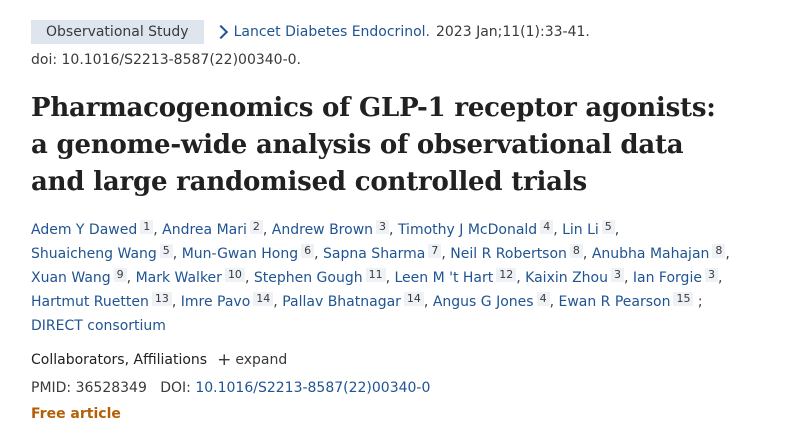 This screenshot has width=788, height=438. I want to click on affiliation-marker: 9, so click(120, 275).